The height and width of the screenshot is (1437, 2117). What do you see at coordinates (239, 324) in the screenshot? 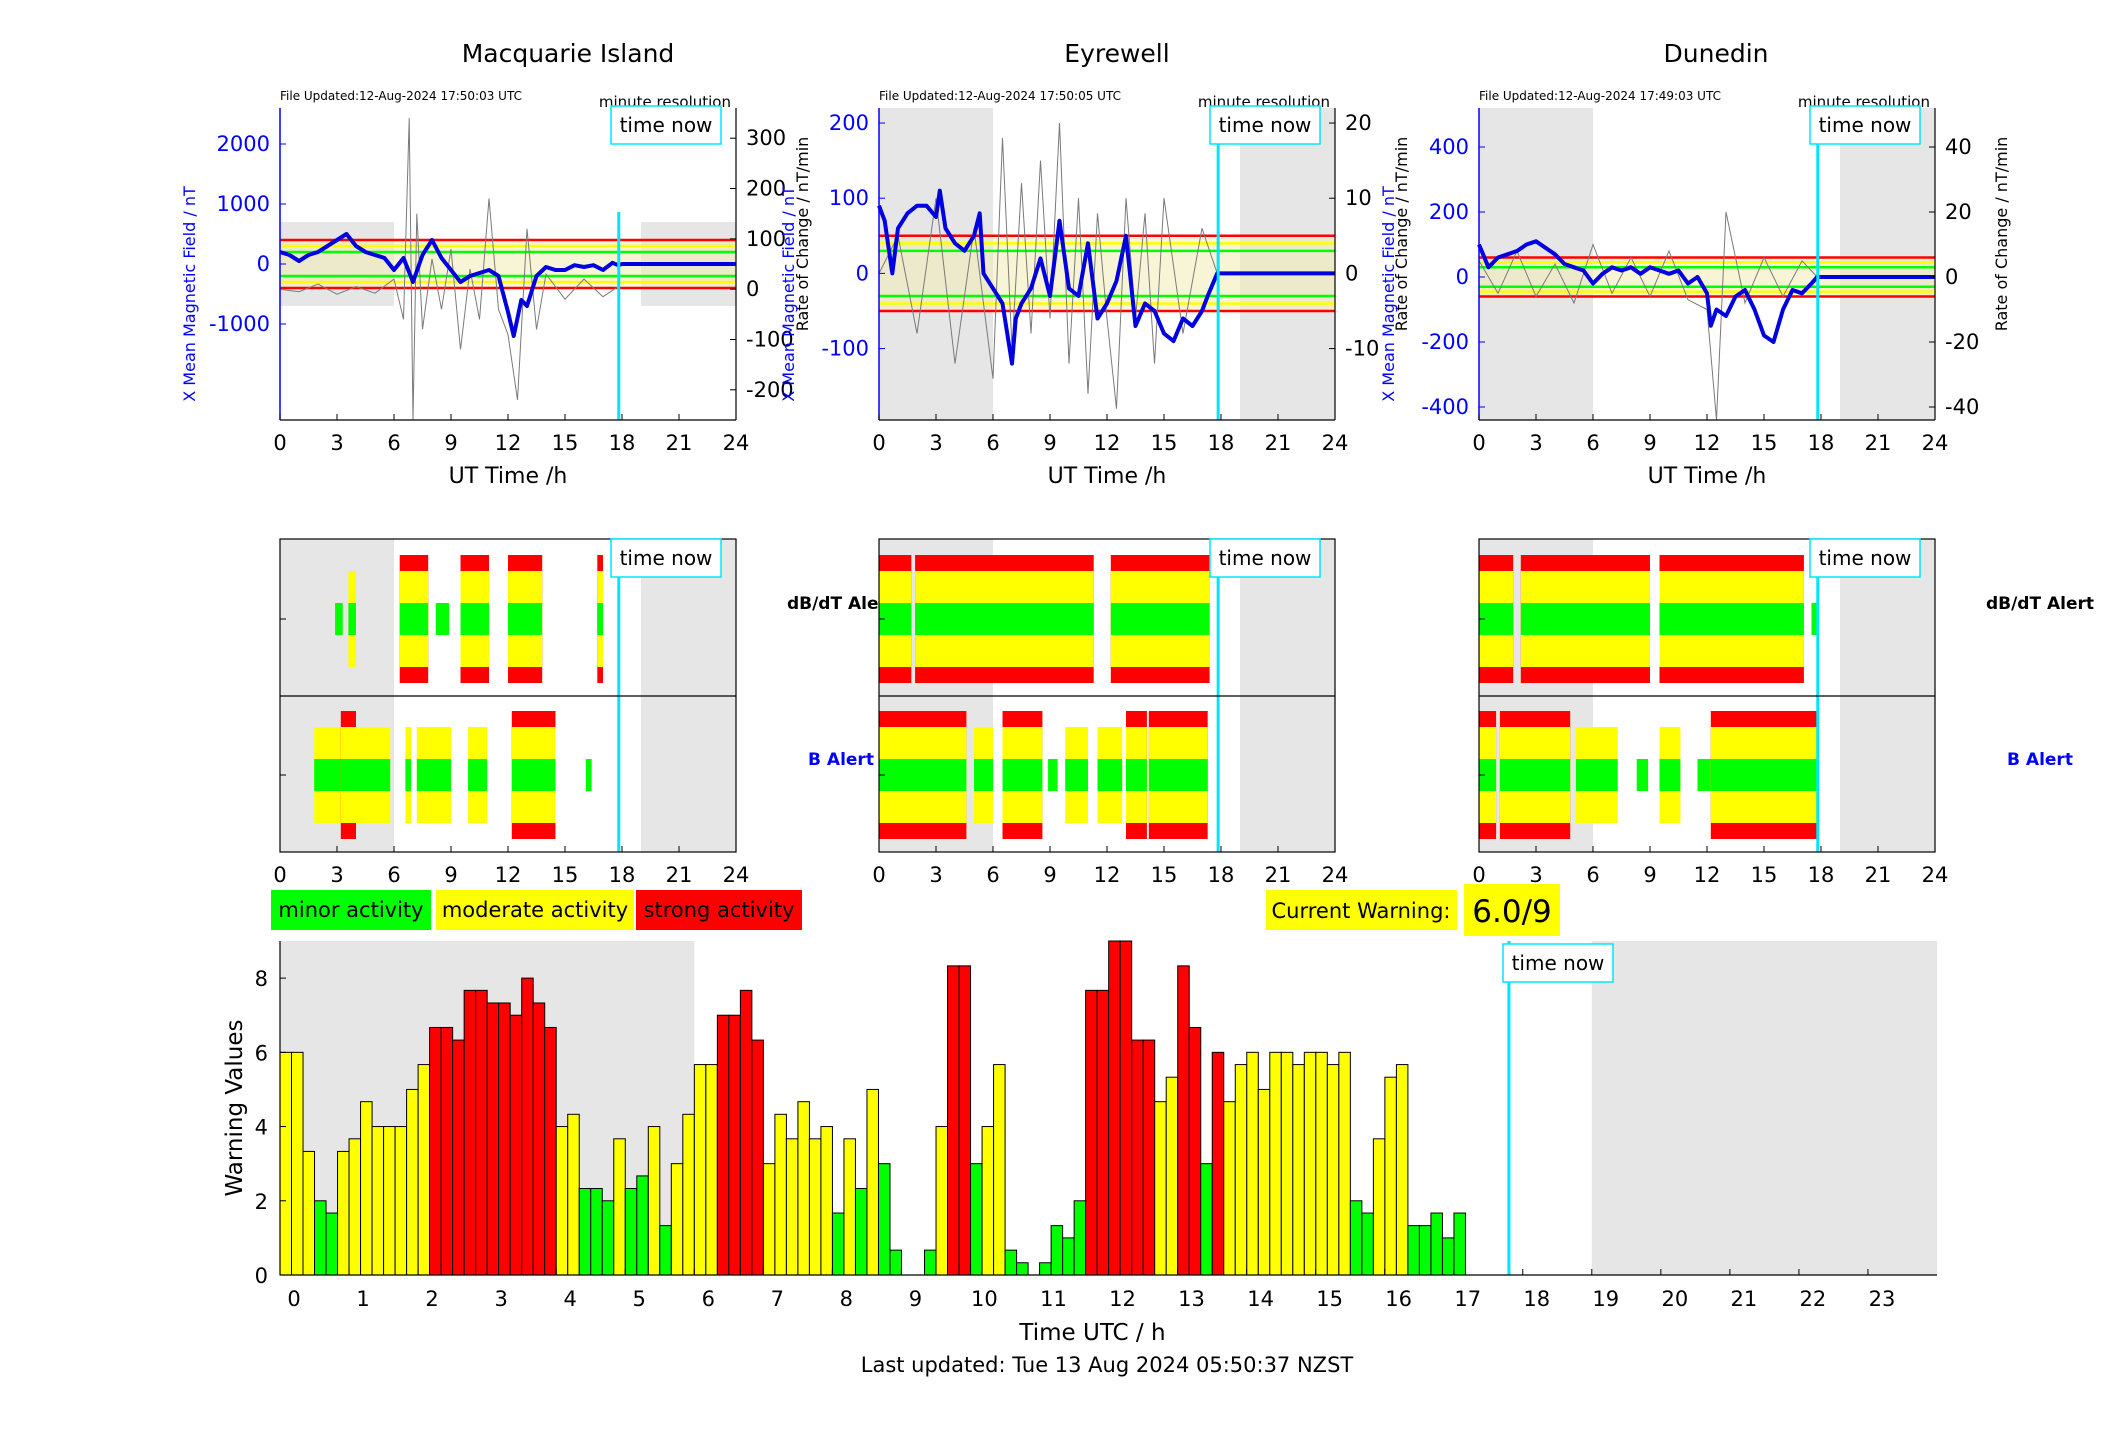
I see `y-left-tick-label: -1000` at bounding box center [239, 324].